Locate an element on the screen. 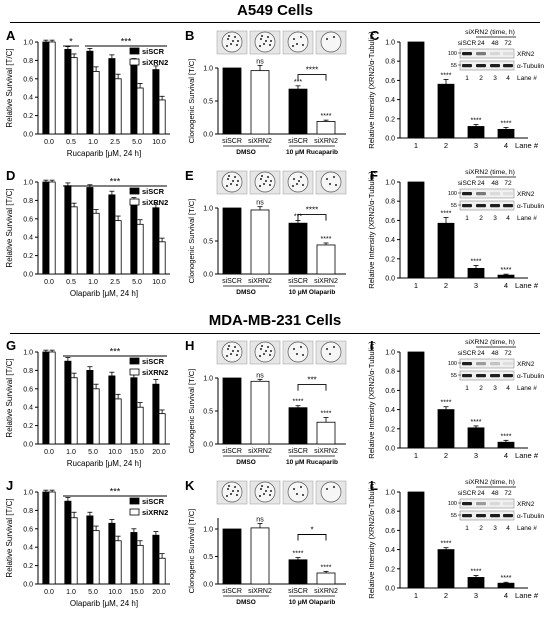  blot-title: siXRN2 (time, h) is located at coordinates (490, 32).